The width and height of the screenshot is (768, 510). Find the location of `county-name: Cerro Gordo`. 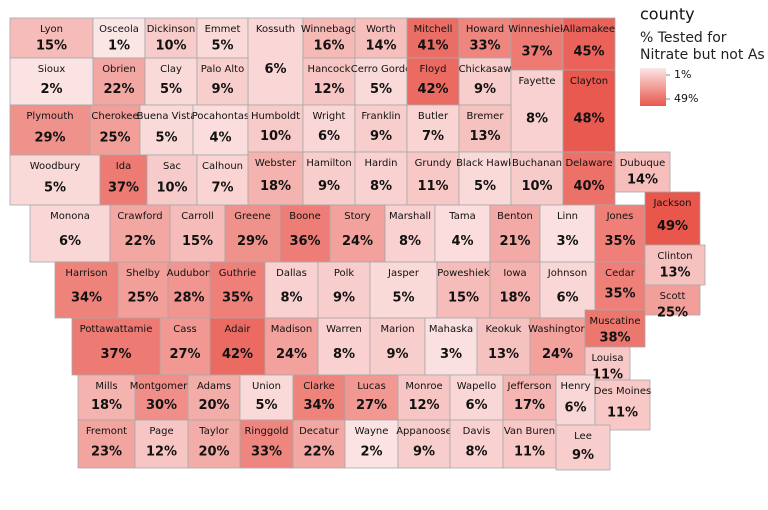

county-name: Cerro Gordo is located at coordinates (381, 69).